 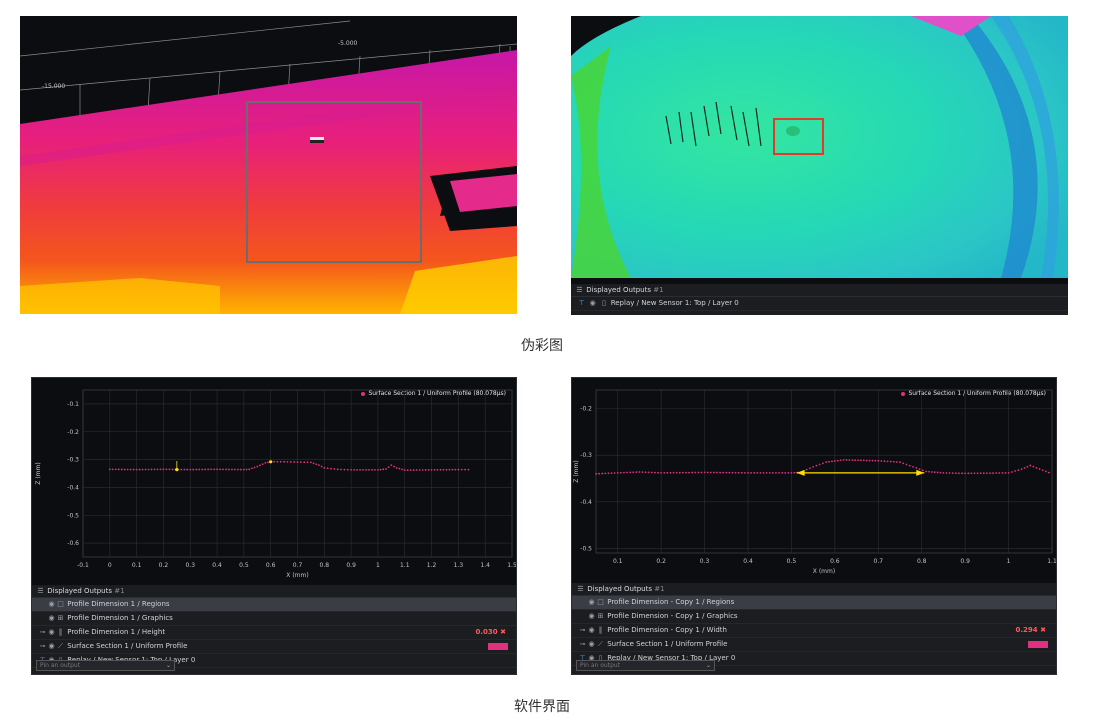 I want to click on output-row-graphics: ◉ ⊞ Profile Dimension 1 / Graphics, so click(x=274, y=619).